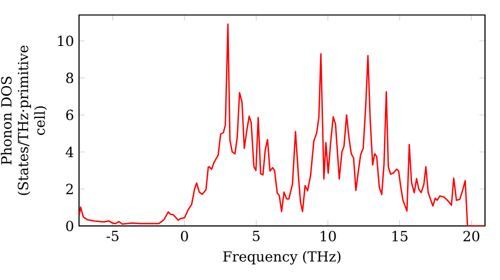 The width and height of the screenshot is (500, 280). Describe the element at coordinates (66, 41) in the screenshot. I see `y-tick-label: 10` at that location.